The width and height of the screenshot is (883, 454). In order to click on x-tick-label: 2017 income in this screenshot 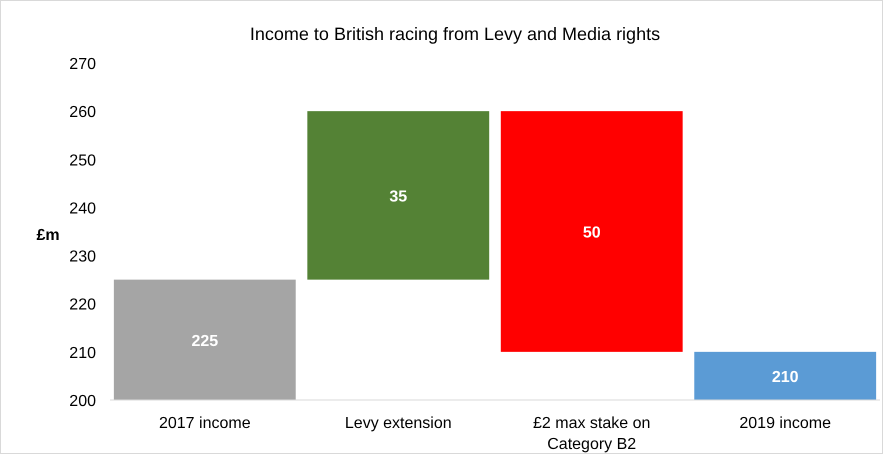, I will do `click(204, 423)`.